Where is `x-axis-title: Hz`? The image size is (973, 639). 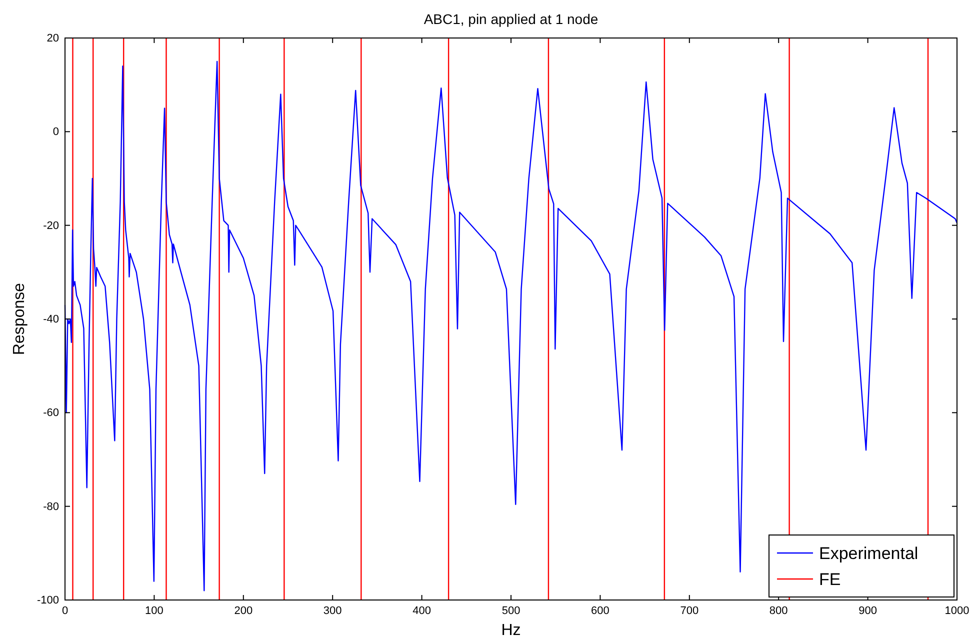 x-axis-title: Hz is located at coordinates (511, 630).